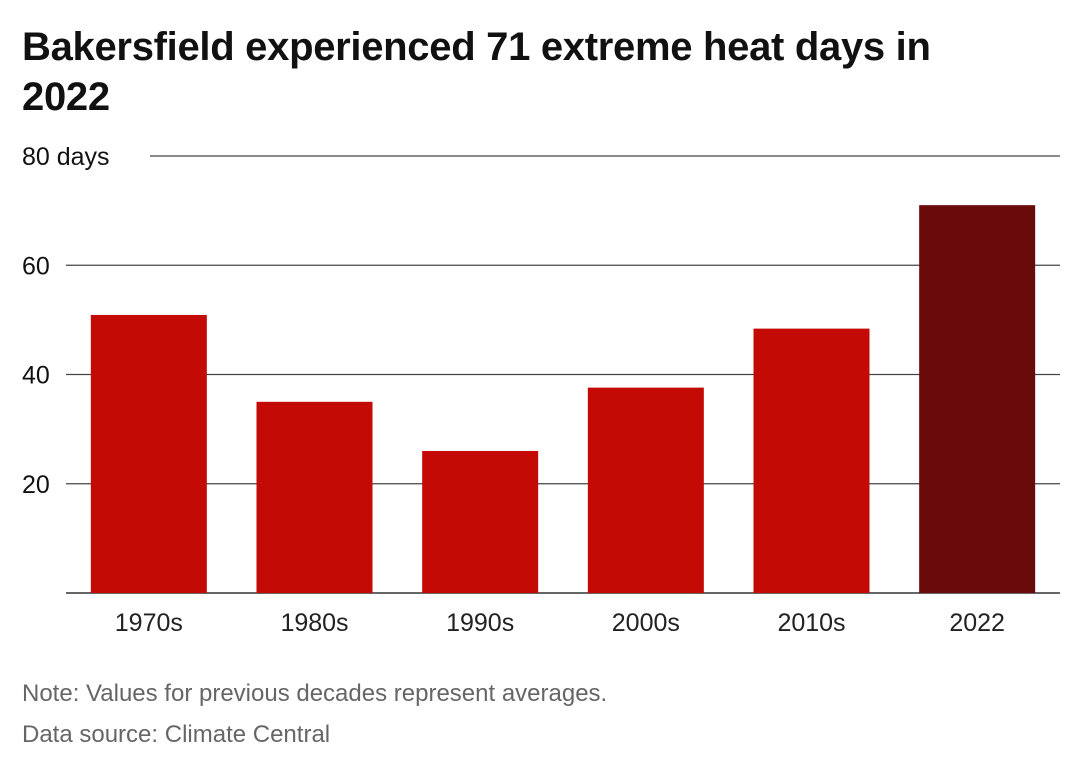 The height and width of the screenshot is (770, 1080). I want to click on y-tick-label: 60, so click(36, 266).